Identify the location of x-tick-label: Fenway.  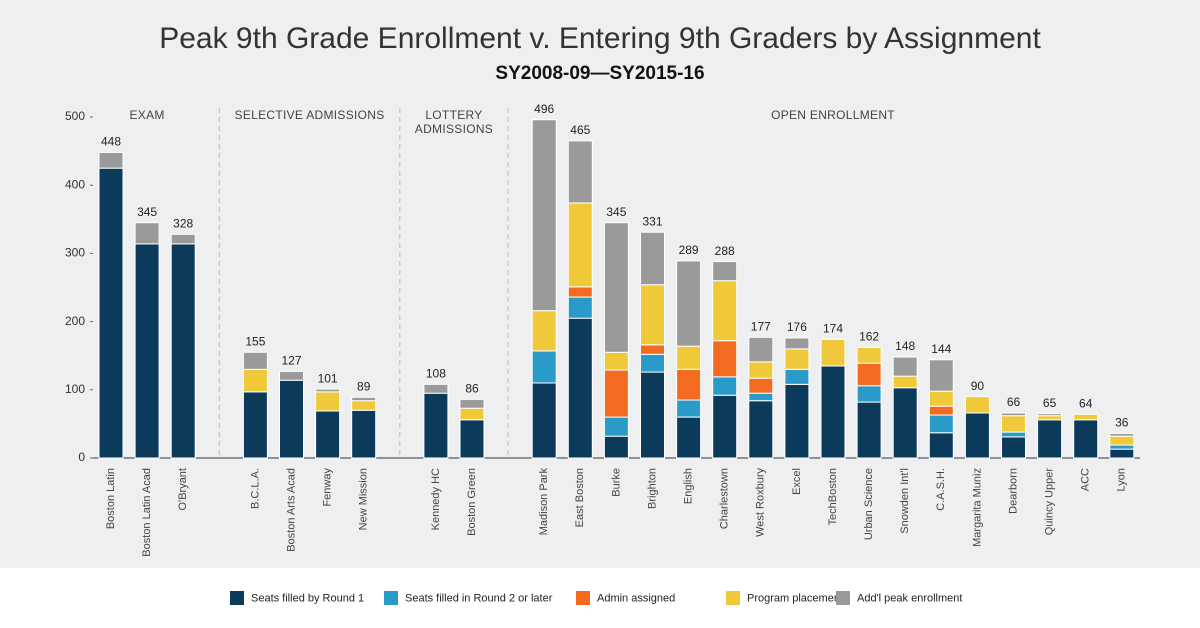
(328, 487).